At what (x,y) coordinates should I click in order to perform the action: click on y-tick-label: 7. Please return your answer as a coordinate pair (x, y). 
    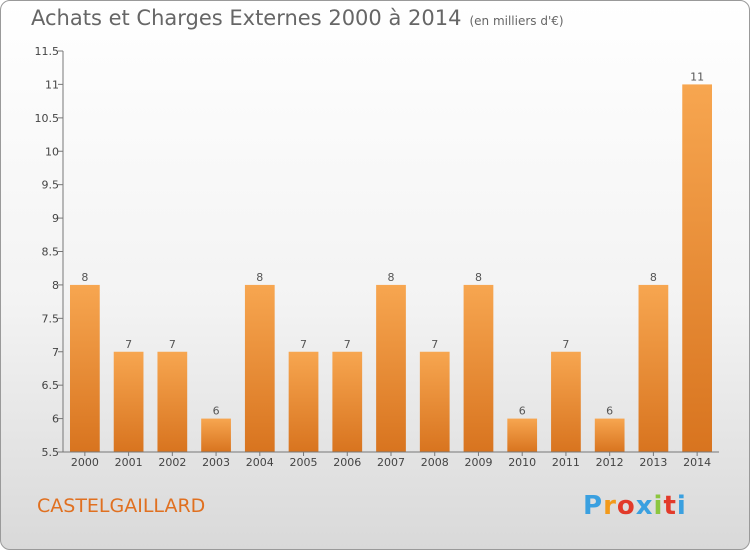
    Looking at the image, I should click on (55, 352).